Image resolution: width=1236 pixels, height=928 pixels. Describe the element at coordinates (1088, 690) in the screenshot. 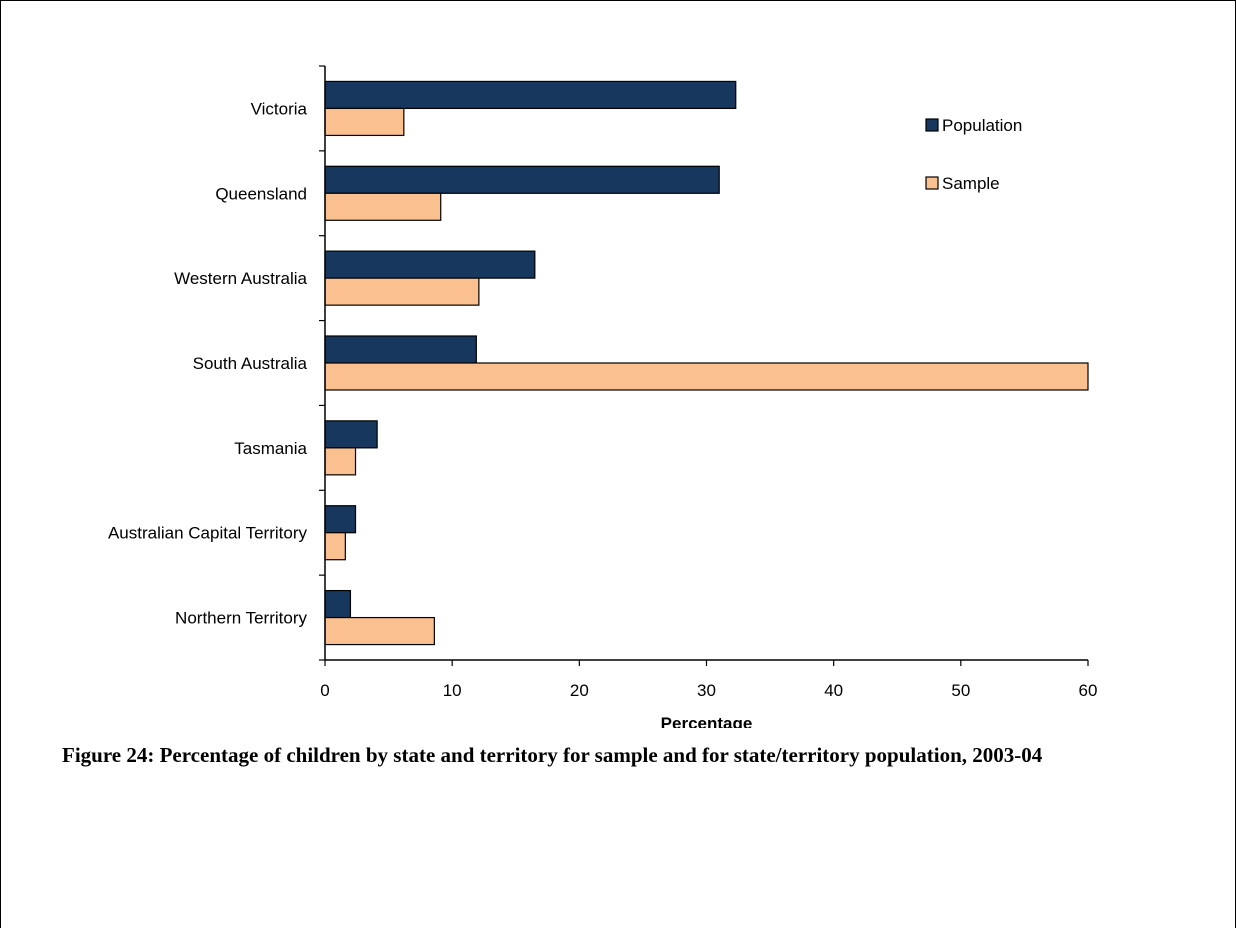

I see `x-tick-label: 60` at that location.